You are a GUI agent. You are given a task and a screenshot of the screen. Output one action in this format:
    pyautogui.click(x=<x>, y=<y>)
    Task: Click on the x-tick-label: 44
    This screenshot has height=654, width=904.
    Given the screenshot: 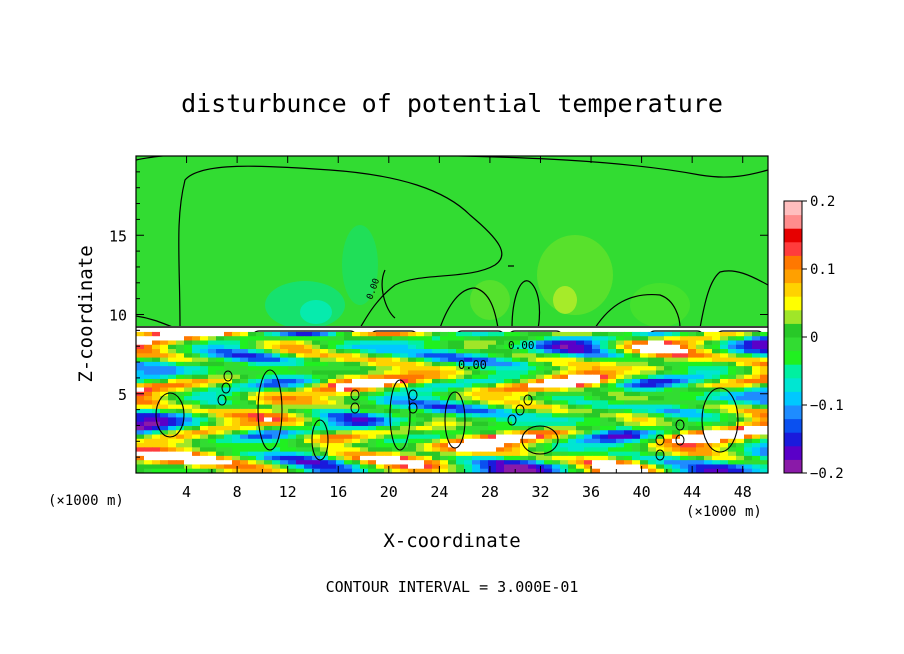 What is the action you would take?
    pyautogui.click(x=692, y=492)
    